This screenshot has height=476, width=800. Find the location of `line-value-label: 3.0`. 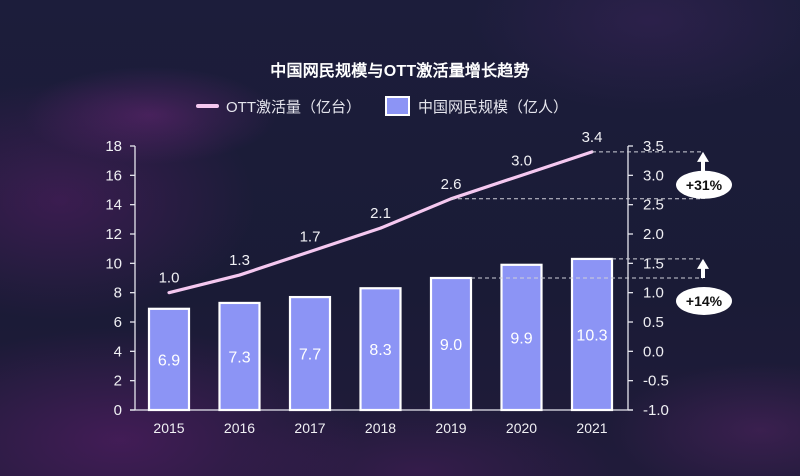

line-value-label: 3.0 is located at coordinates (521, 160).